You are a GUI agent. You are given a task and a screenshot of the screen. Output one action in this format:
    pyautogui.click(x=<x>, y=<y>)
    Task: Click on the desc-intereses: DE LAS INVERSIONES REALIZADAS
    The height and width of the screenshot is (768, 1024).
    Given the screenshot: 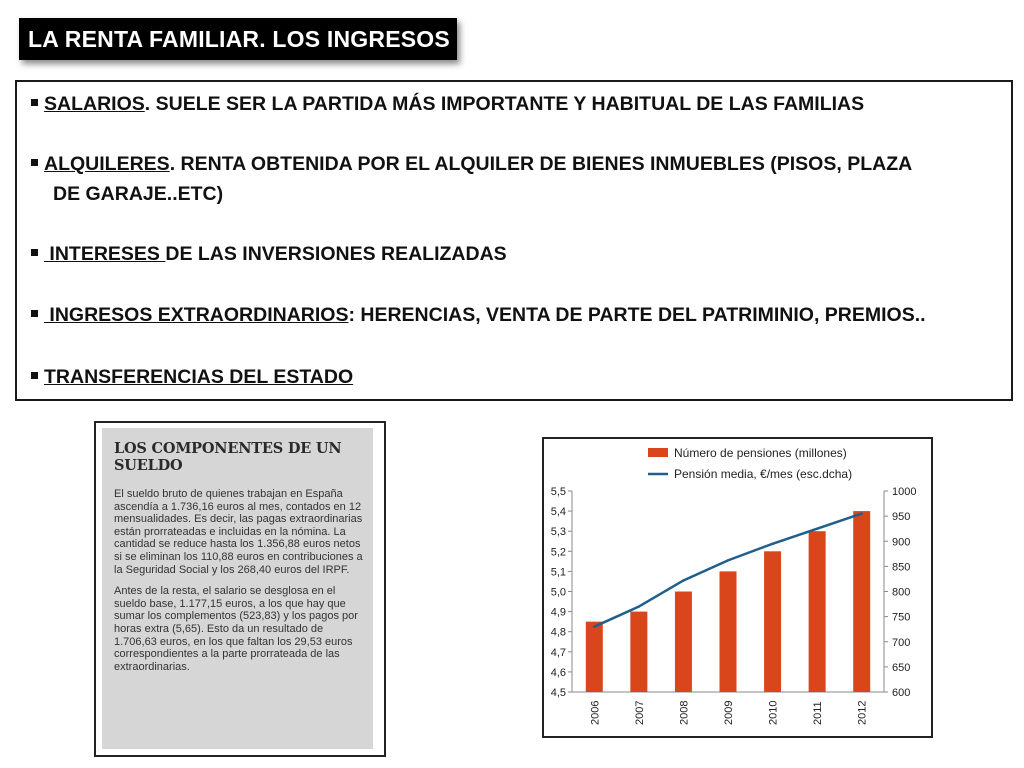 What is the action you would take?
    pyautogui.click(x=336, y=254)
    